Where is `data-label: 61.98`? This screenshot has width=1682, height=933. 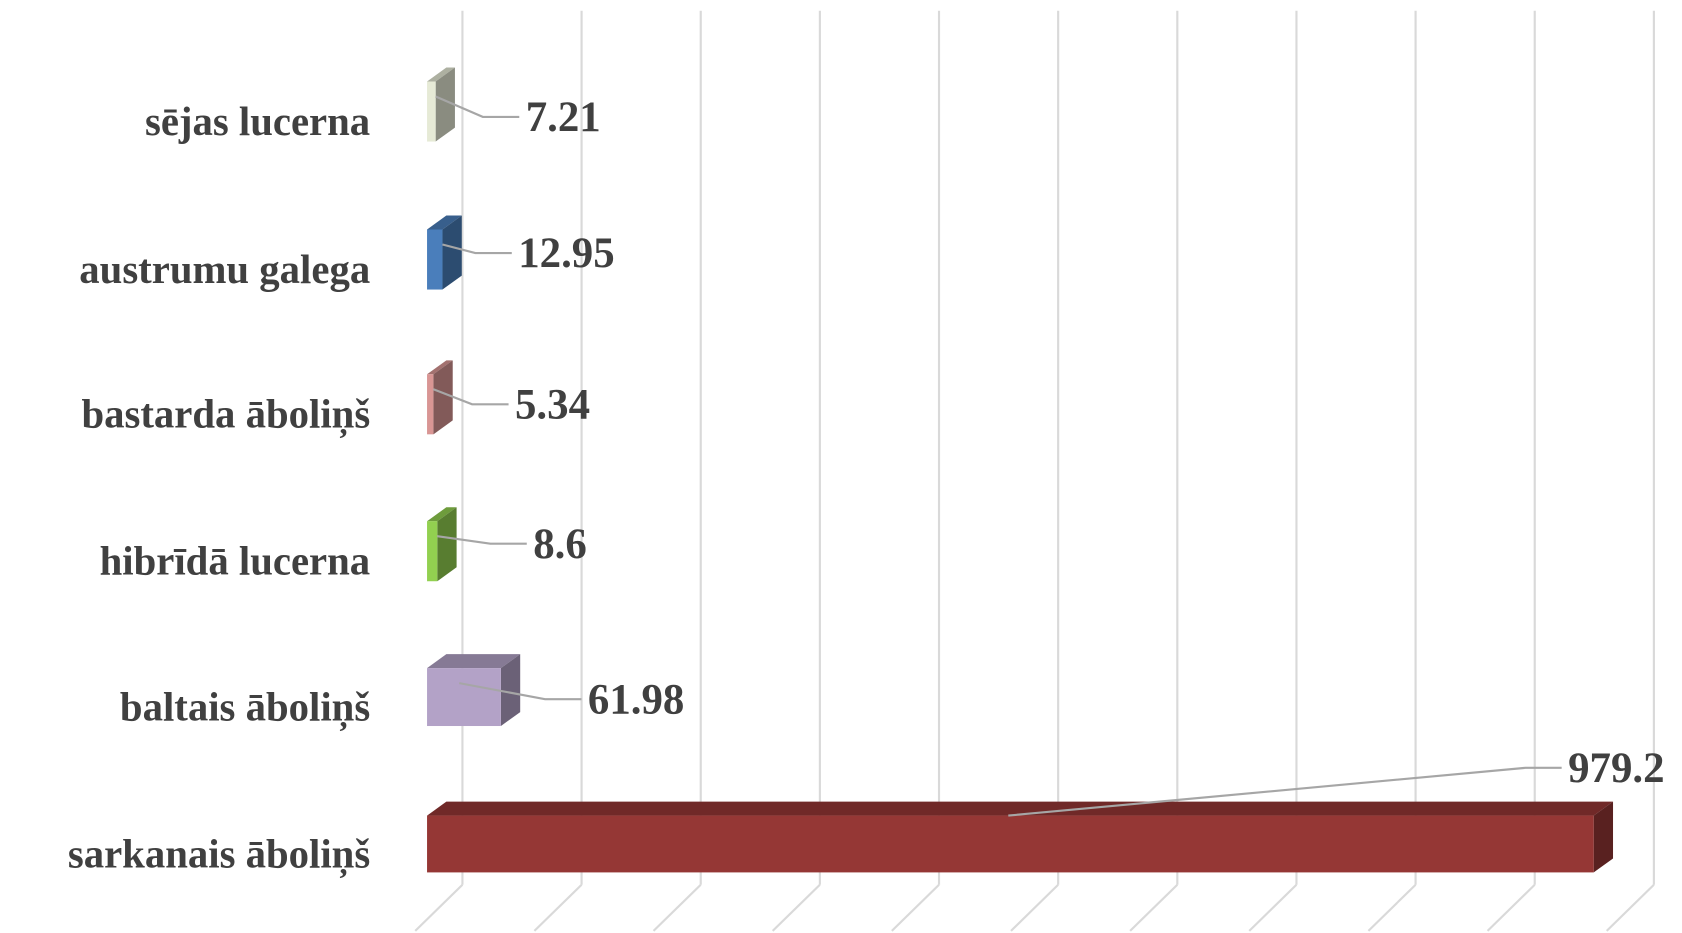
data-label: 61.98 is located at coordinates (636, 699).